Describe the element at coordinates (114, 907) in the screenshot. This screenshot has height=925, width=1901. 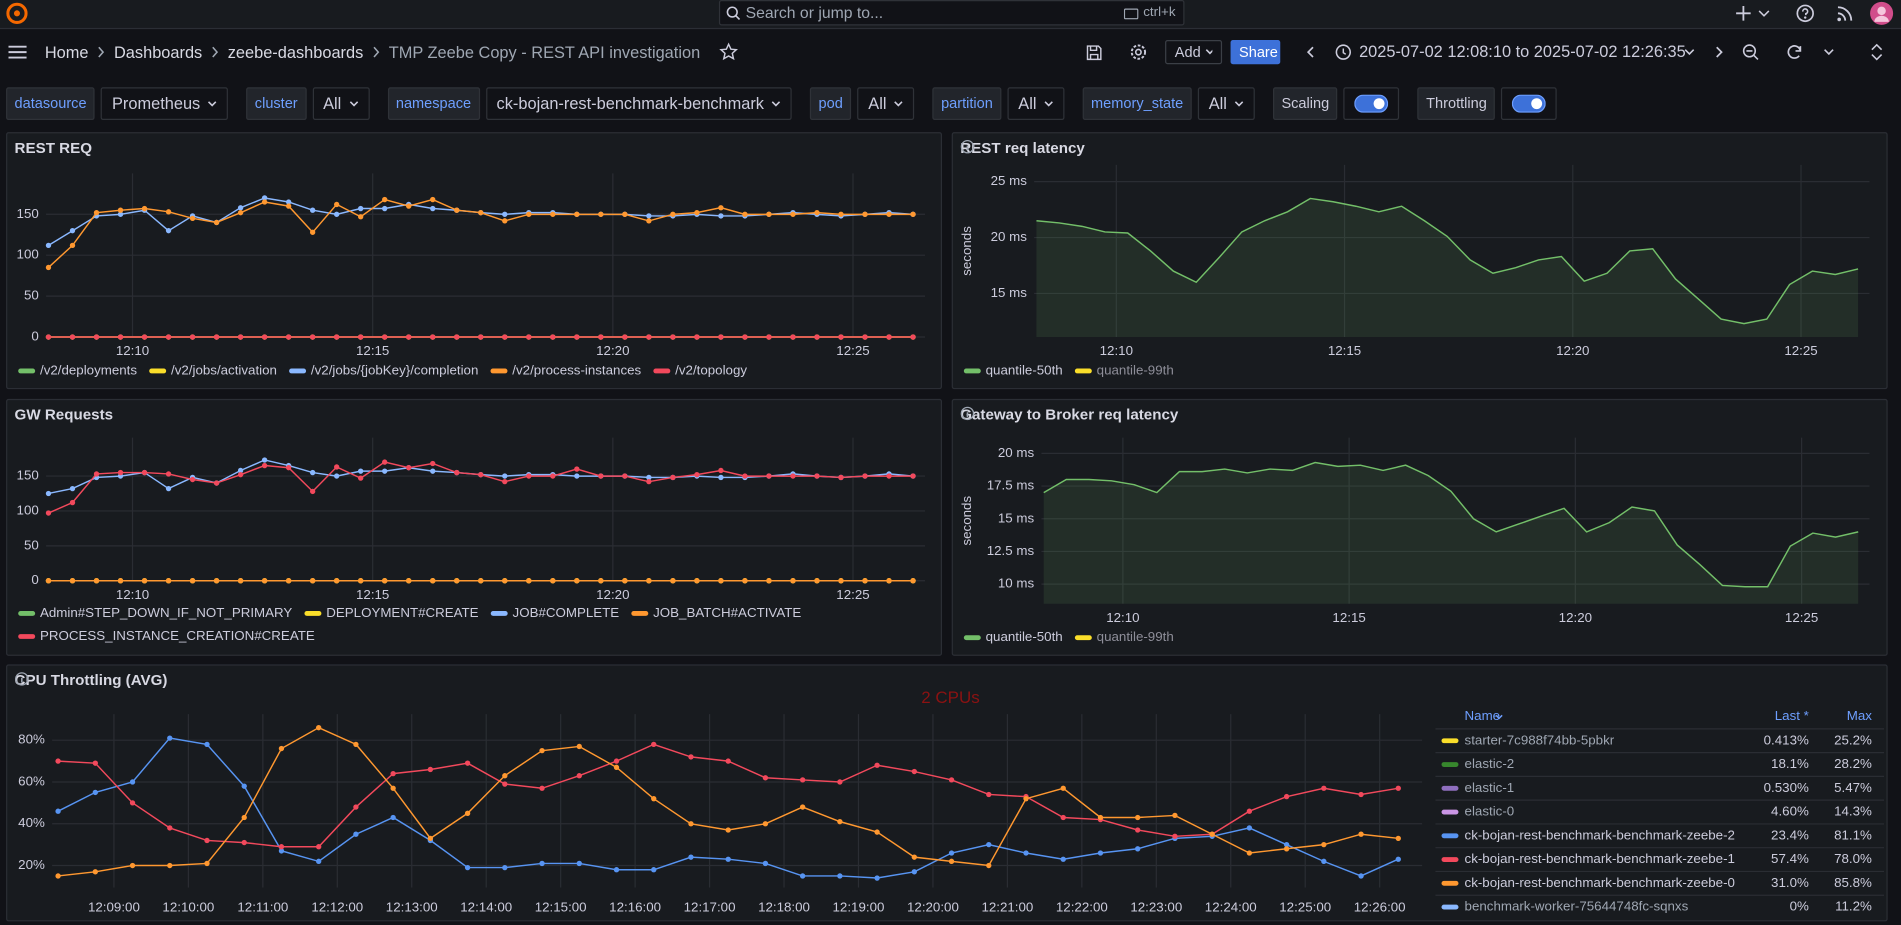
I see `x-tick-label: 12:09:00` at that location.